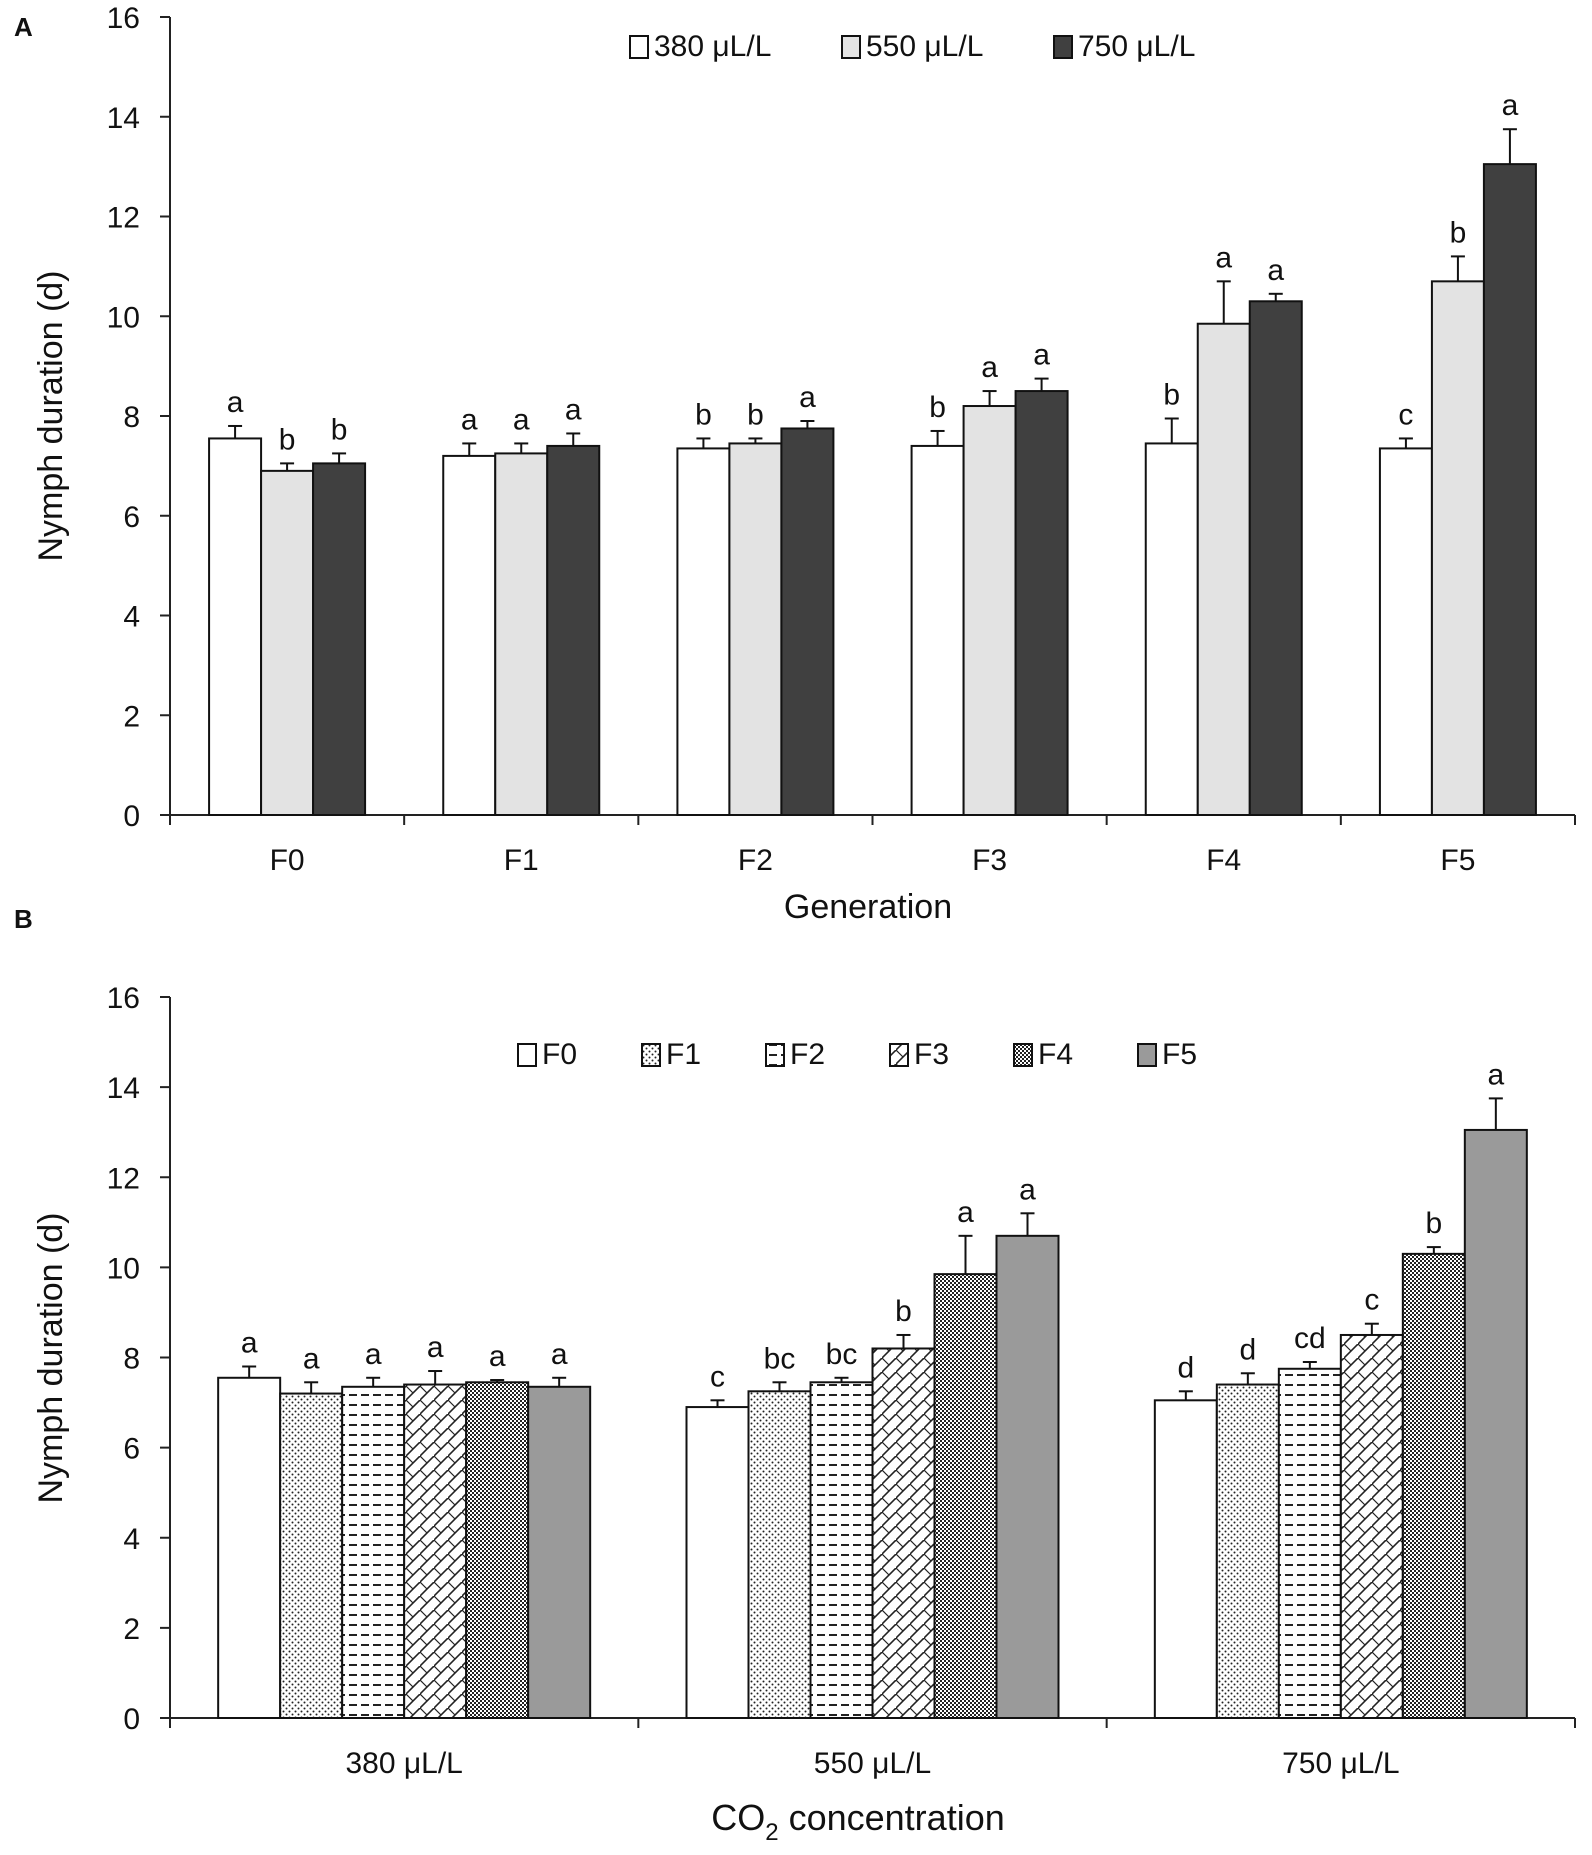 The image size is (1592, 1855). What do you see at coordinates (131, 1539) in the screenshot?
I see `panel-b-y-tick-label-4: 4` at bounding box center [131, 1539].